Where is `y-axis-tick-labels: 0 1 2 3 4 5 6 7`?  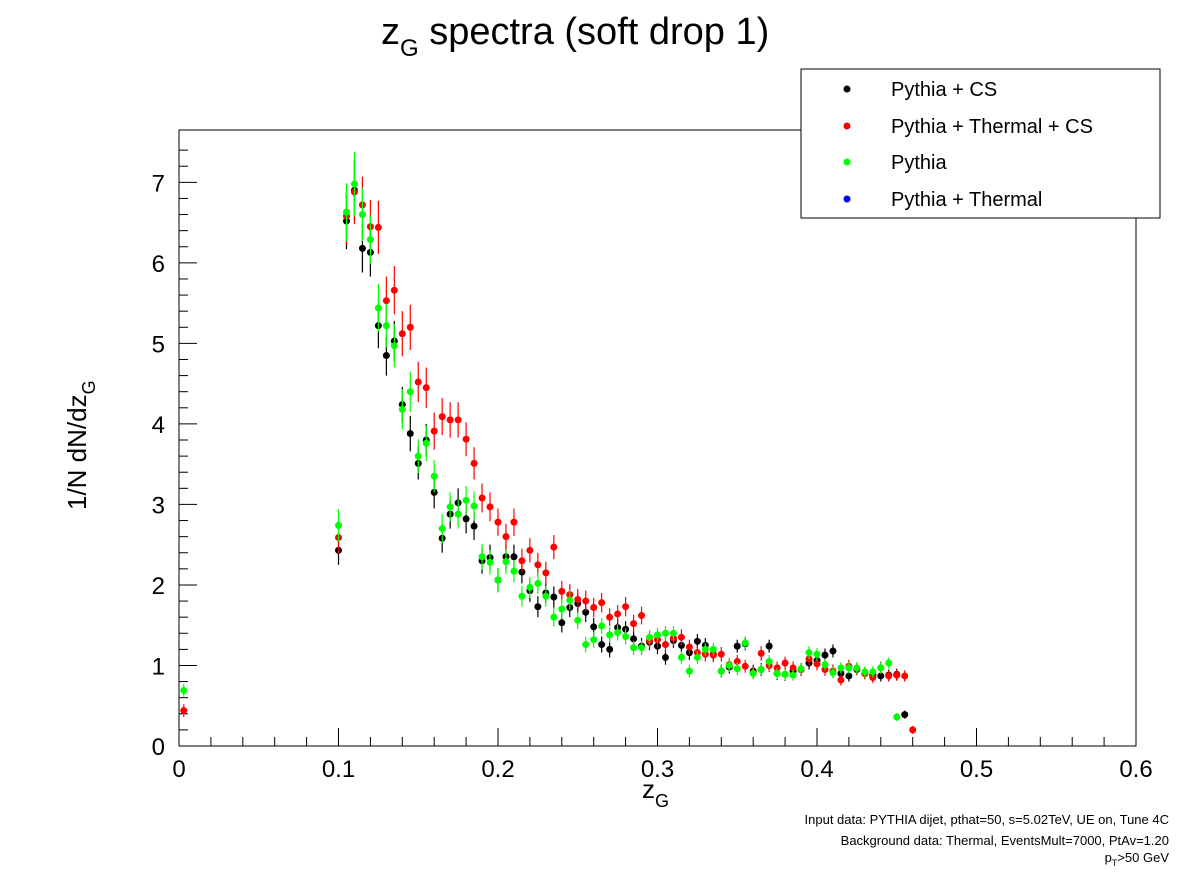
y-axis-tick-labels: 0 1 2 3 4 5 6 7 is located at coordinates (158, 465).